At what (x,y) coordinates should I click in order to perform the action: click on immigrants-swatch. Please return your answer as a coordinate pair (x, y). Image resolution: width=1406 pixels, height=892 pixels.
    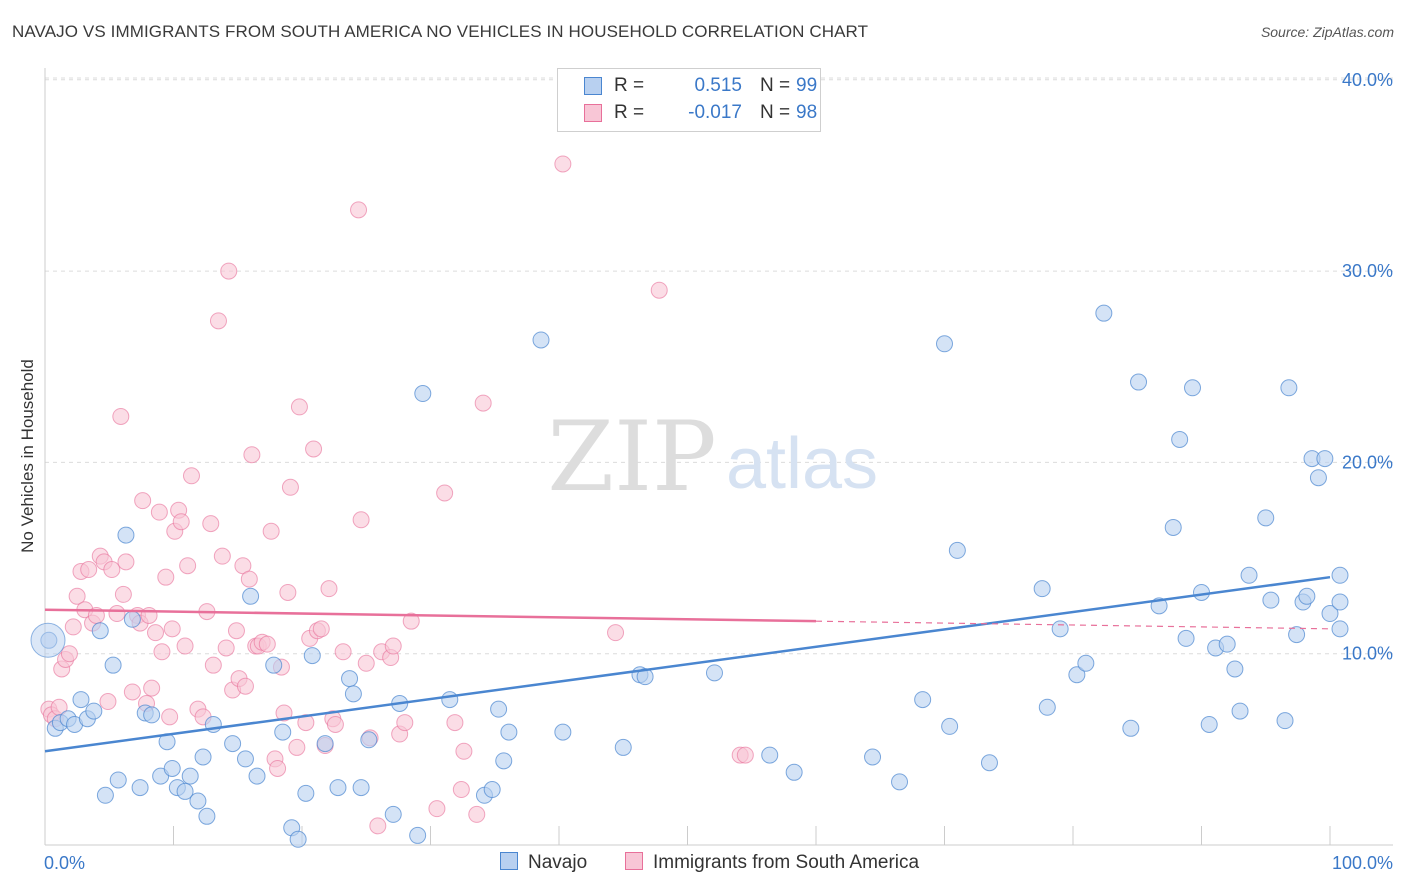
    Looking at the image, I should click on (593, 113).